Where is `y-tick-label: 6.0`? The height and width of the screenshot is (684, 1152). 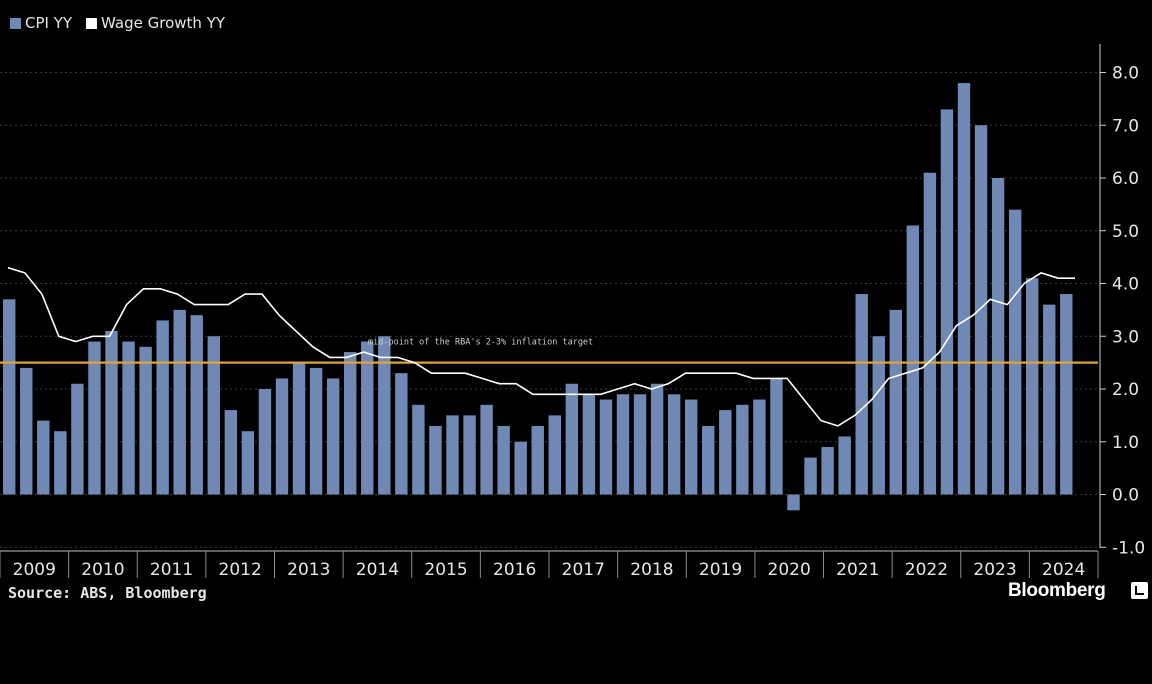 y-tick-label: 6.0 is located at coordinates (1125, 179).